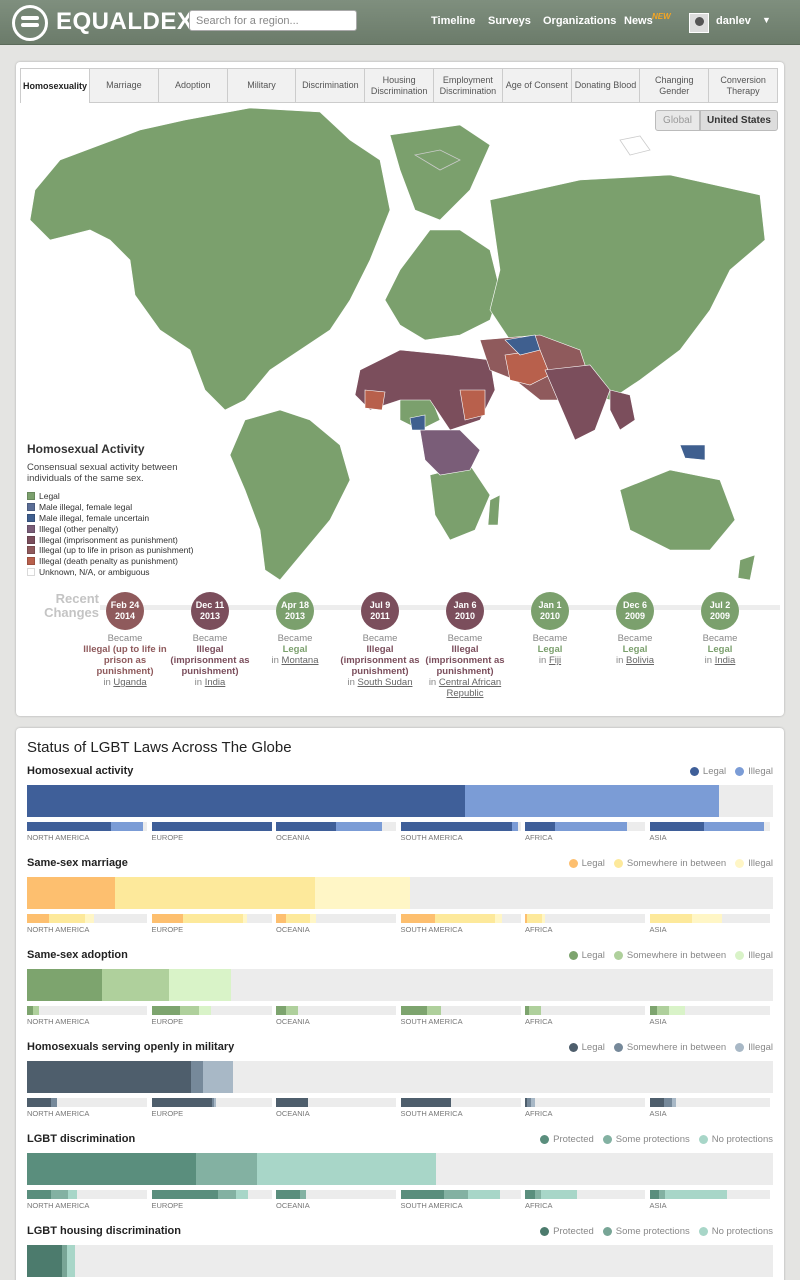 The width and height of the screenshot is (800, 1280). What do you see at coordinates (460, 832) in the screenshot?
I see `region-bar: SOUTH AMERICA` at bounding box center [460, 832].